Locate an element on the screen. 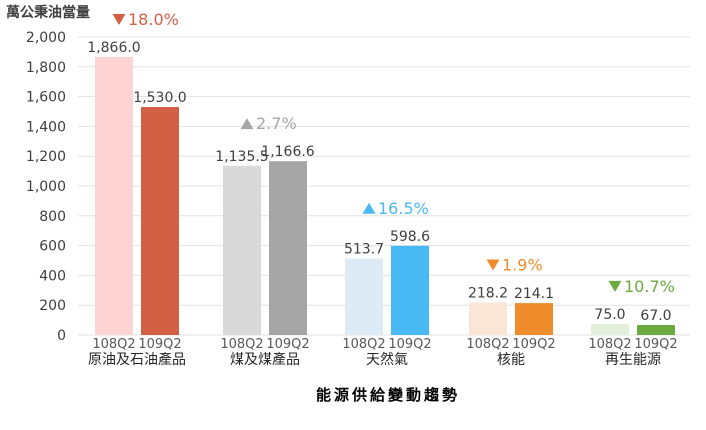 Image resolution: width=706 pixels, height=430 pixels. y-tick-label: 2,000 is located at coordinates (46, 38).